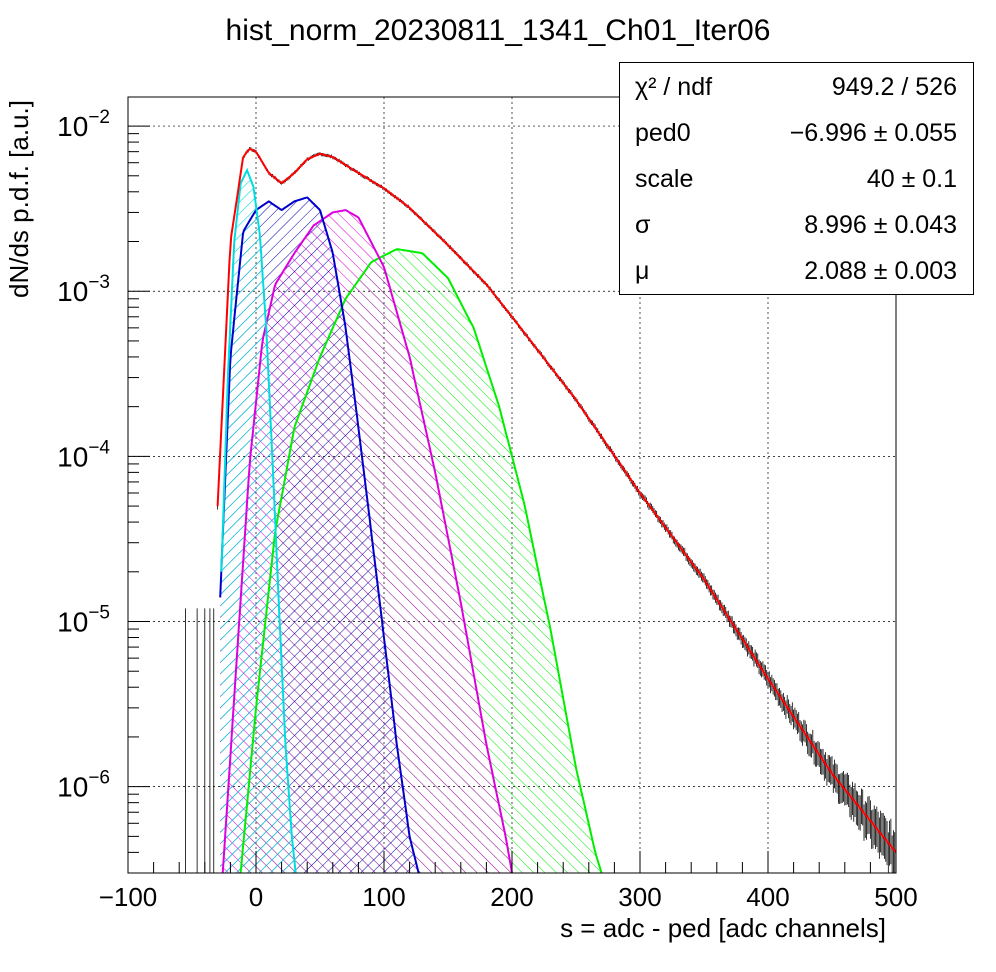  I want to click on stat-name: χ² / ndf, so click(674, 87).